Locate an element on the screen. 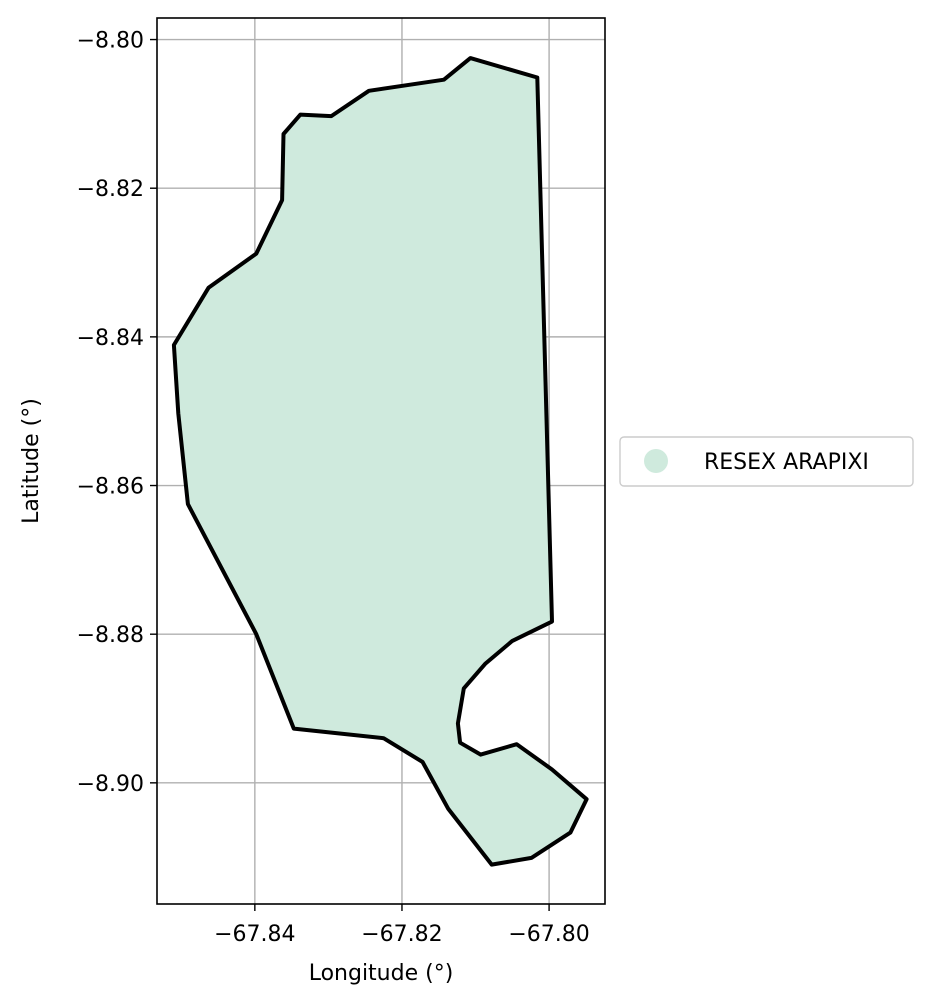 This screenshot has width=933, height=1006. x-tick-label: −67.82 is located at coordinates (401, 934).